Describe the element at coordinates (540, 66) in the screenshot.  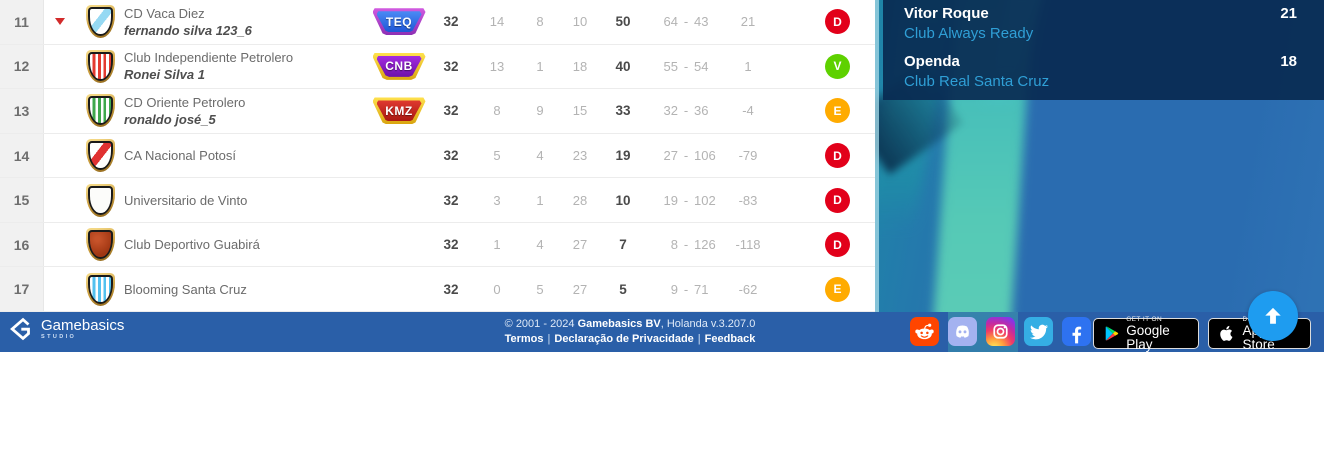
I see `stat-drawn: 1` at that location.